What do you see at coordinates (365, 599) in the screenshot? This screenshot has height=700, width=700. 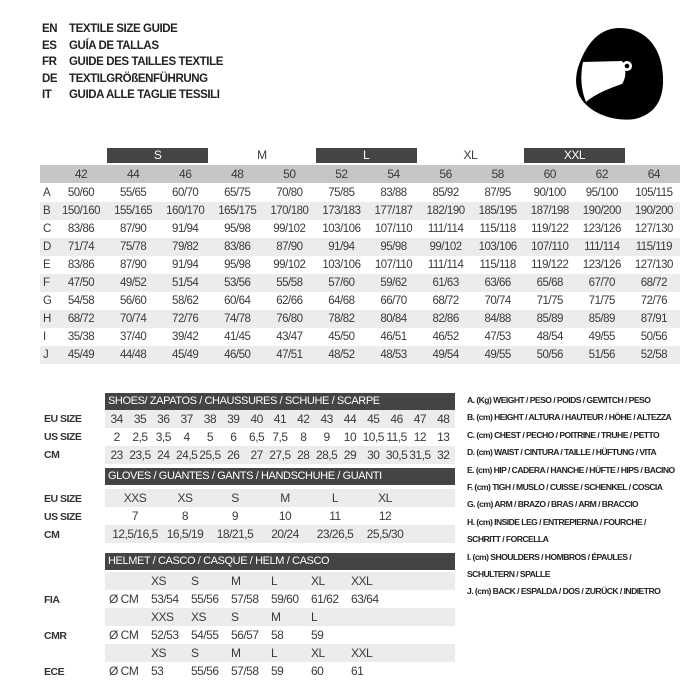 I see `helmet-value: 63/64` at bounding box center [365, 599].